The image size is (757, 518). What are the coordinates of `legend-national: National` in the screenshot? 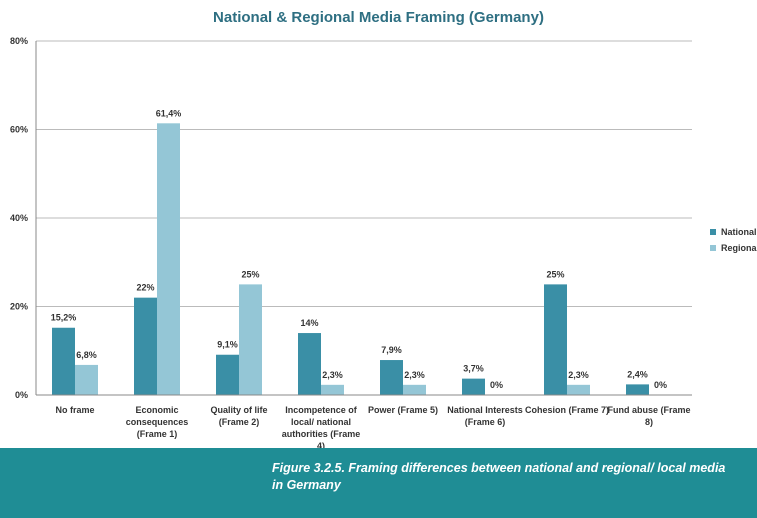 It's located at (733, 232).